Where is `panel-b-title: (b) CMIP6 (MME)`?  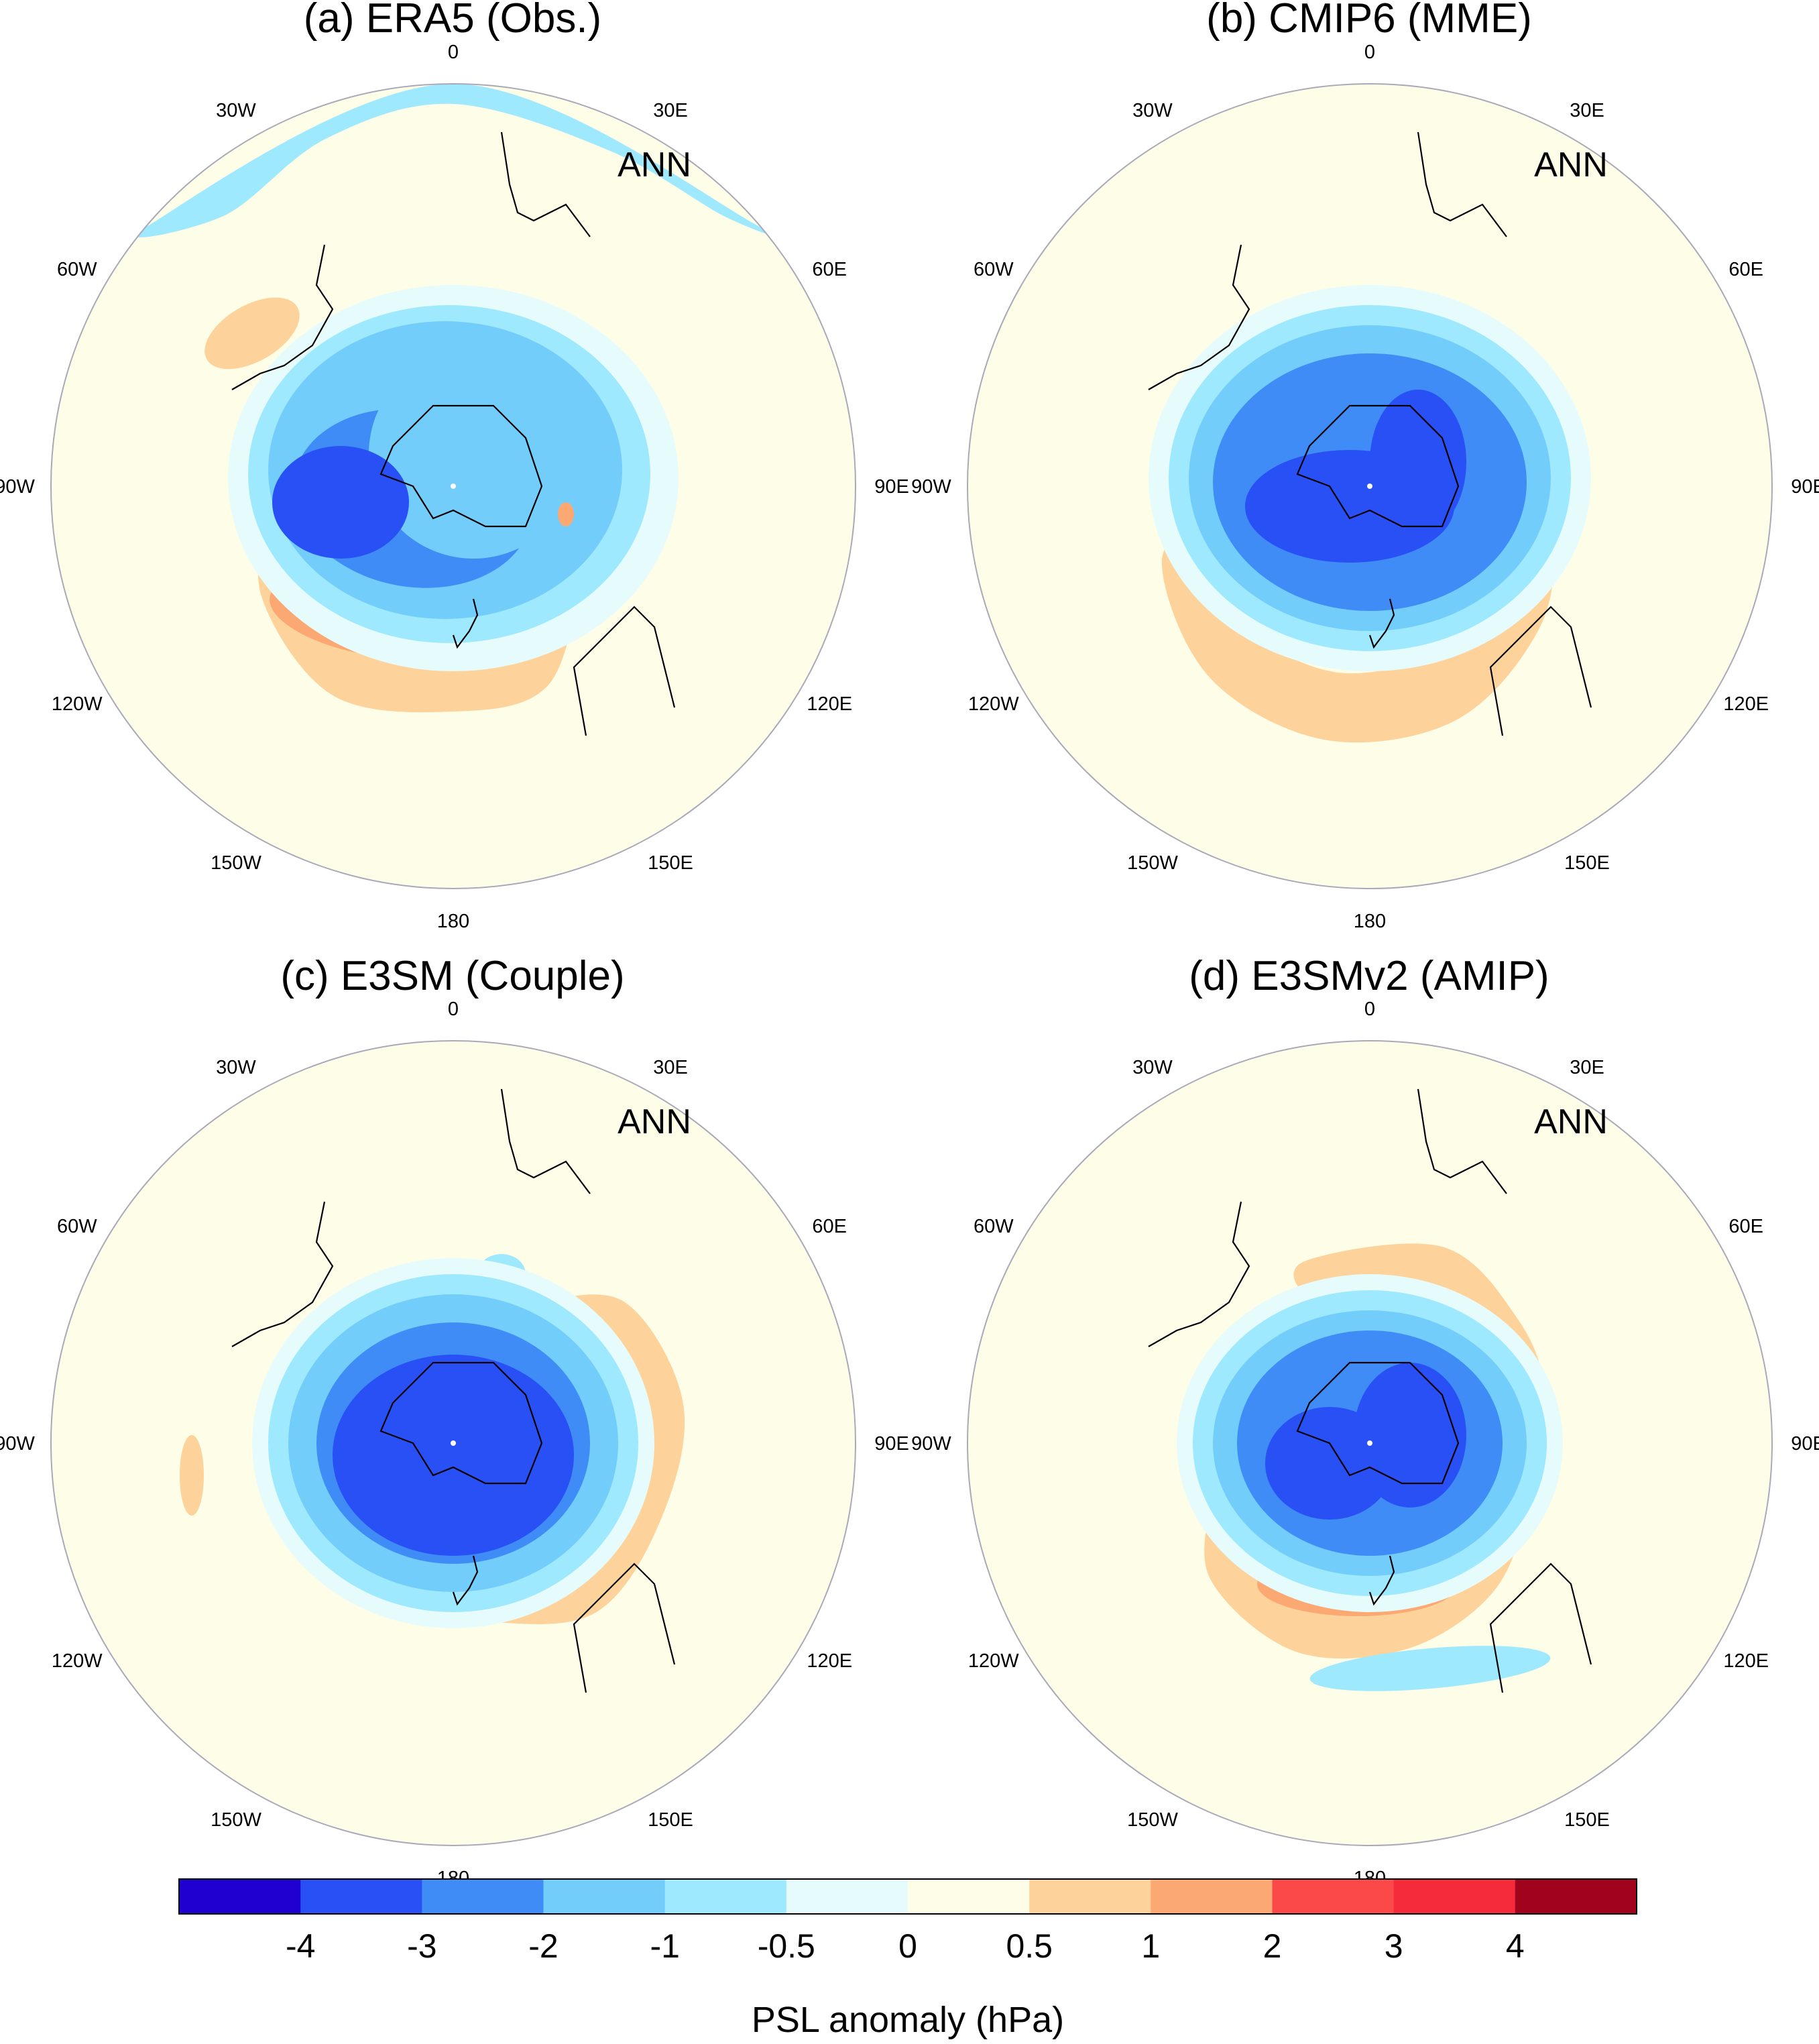
panel-b-title: (b) CMIP6 (MME) is located at coordinates (1369, 21).